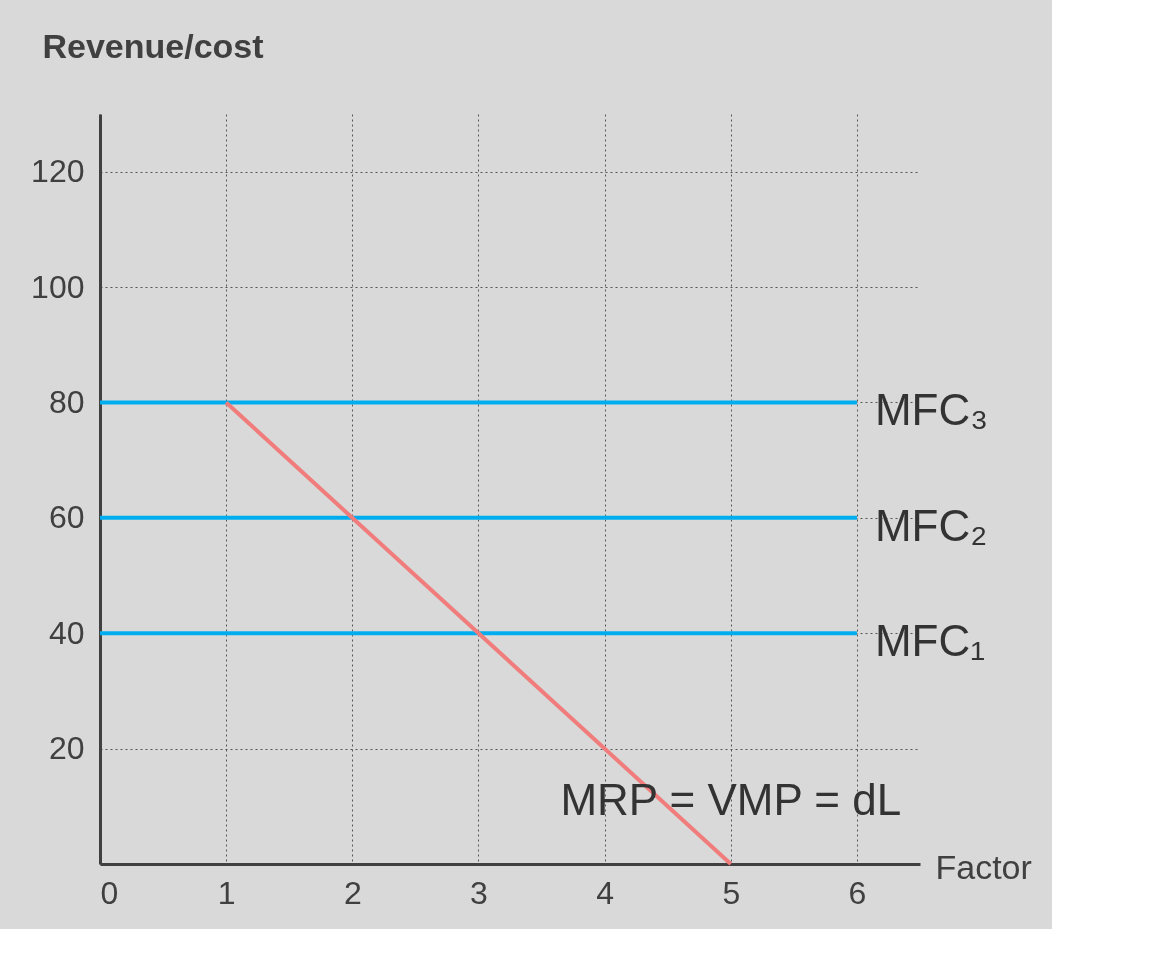  I want to click on x-tick-label: 1, so click(226, 892).